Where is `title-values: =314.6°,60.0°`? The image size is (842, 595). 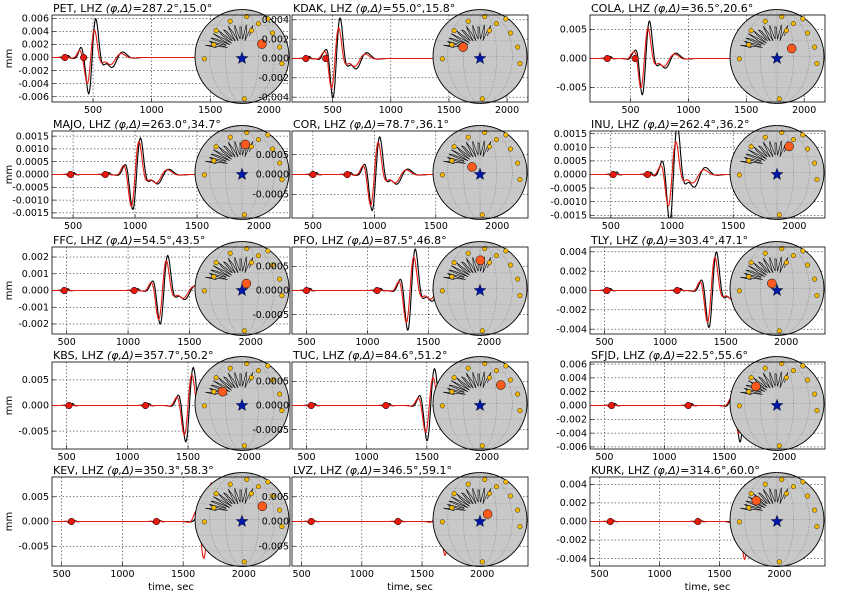
title-values: =314.6°,60.0° is located at coordinates (720, 470).